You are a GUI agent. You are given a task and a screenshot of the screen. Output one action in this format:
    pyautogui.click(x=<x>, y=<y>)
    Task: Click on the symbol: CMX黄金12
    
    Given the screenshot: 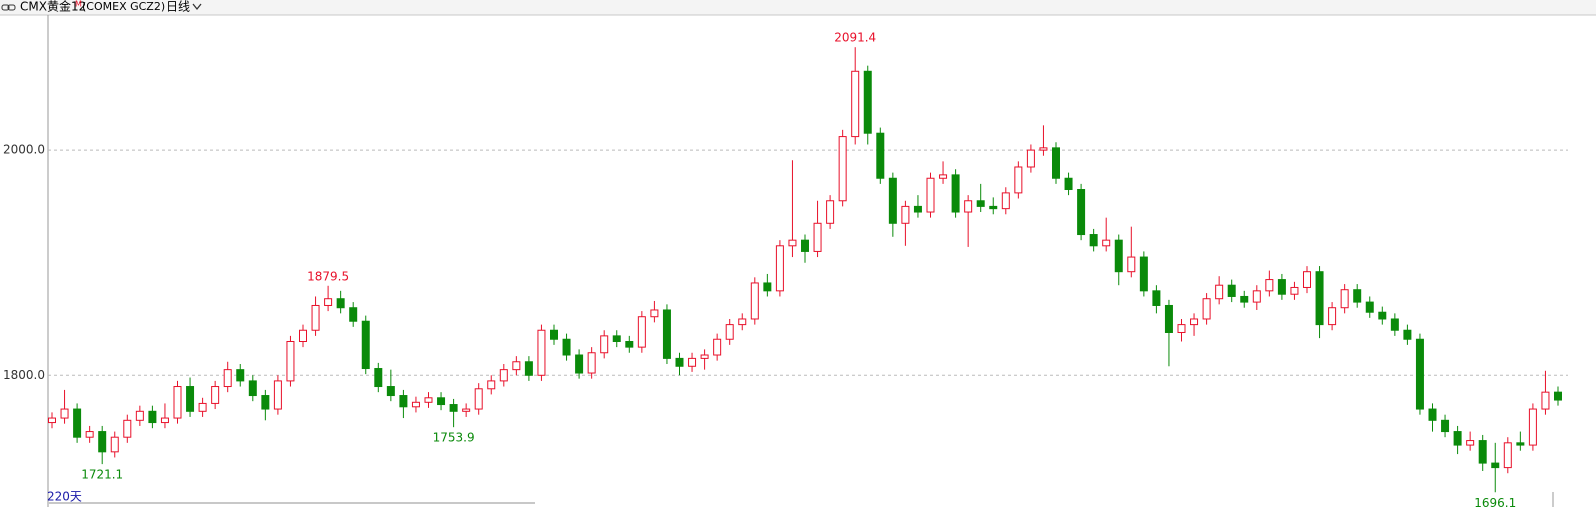 What is the action you would take?
    pyautogui.click(x=53, y=7)
    